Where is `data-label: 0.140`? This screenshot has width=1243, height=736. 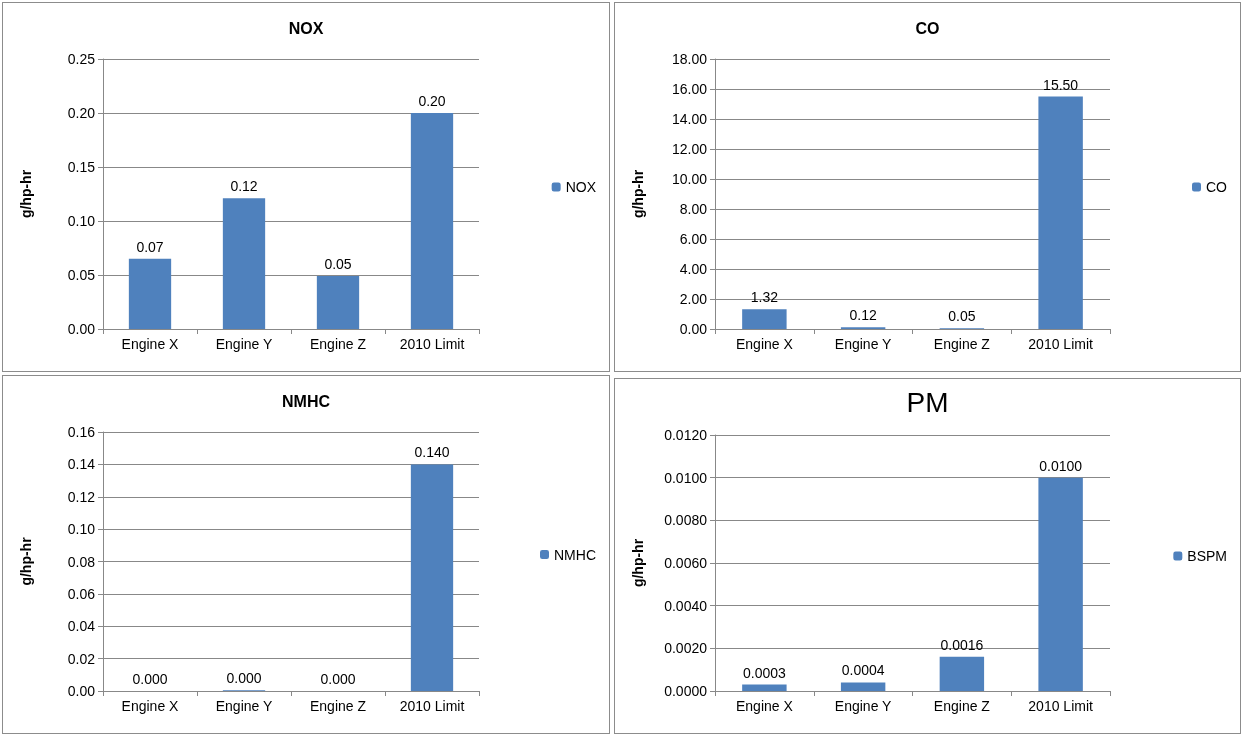 data-label: 0.140 is located at coordinates (432, 452).